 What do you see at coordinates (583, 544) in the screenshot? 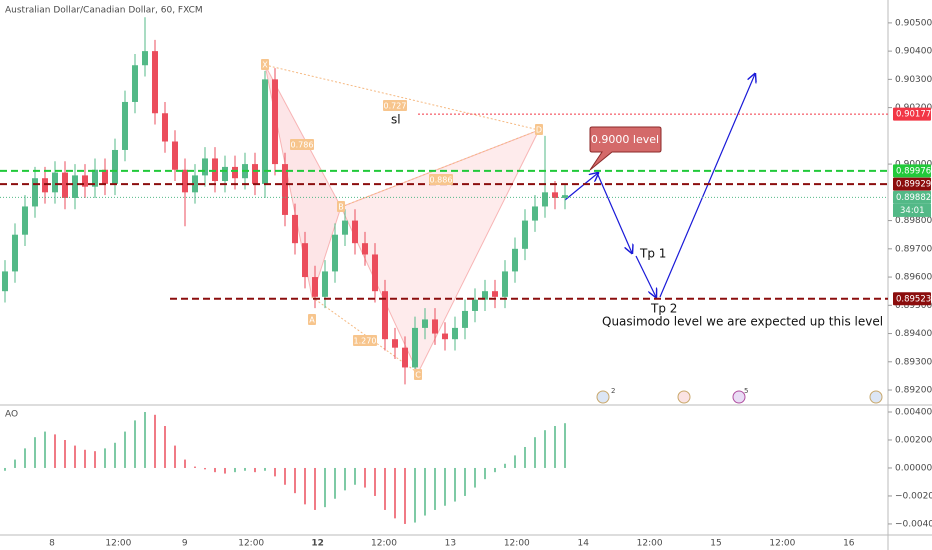
I see `x-tick-label: 14` at bounding box center [583, 544].